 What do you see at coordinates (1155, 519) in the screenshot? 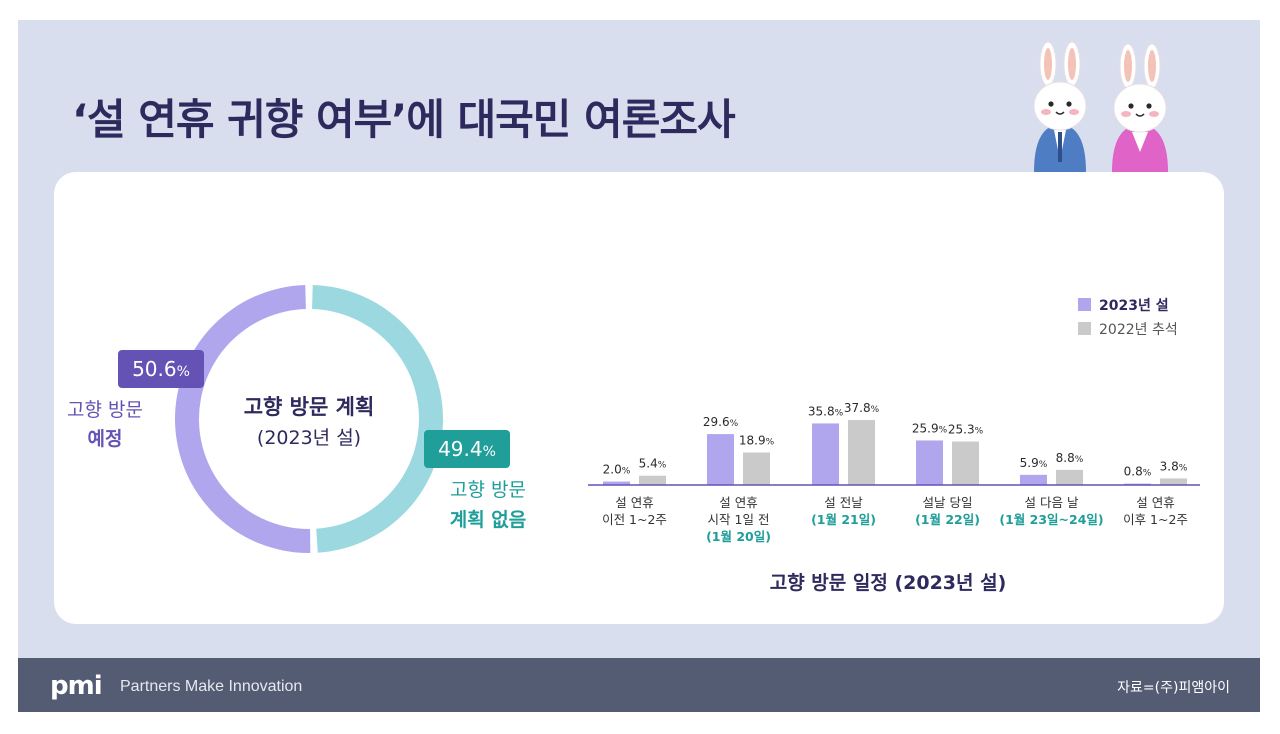
I see `category-label: 이후 1~2주` at bounding box center [1155, 519].